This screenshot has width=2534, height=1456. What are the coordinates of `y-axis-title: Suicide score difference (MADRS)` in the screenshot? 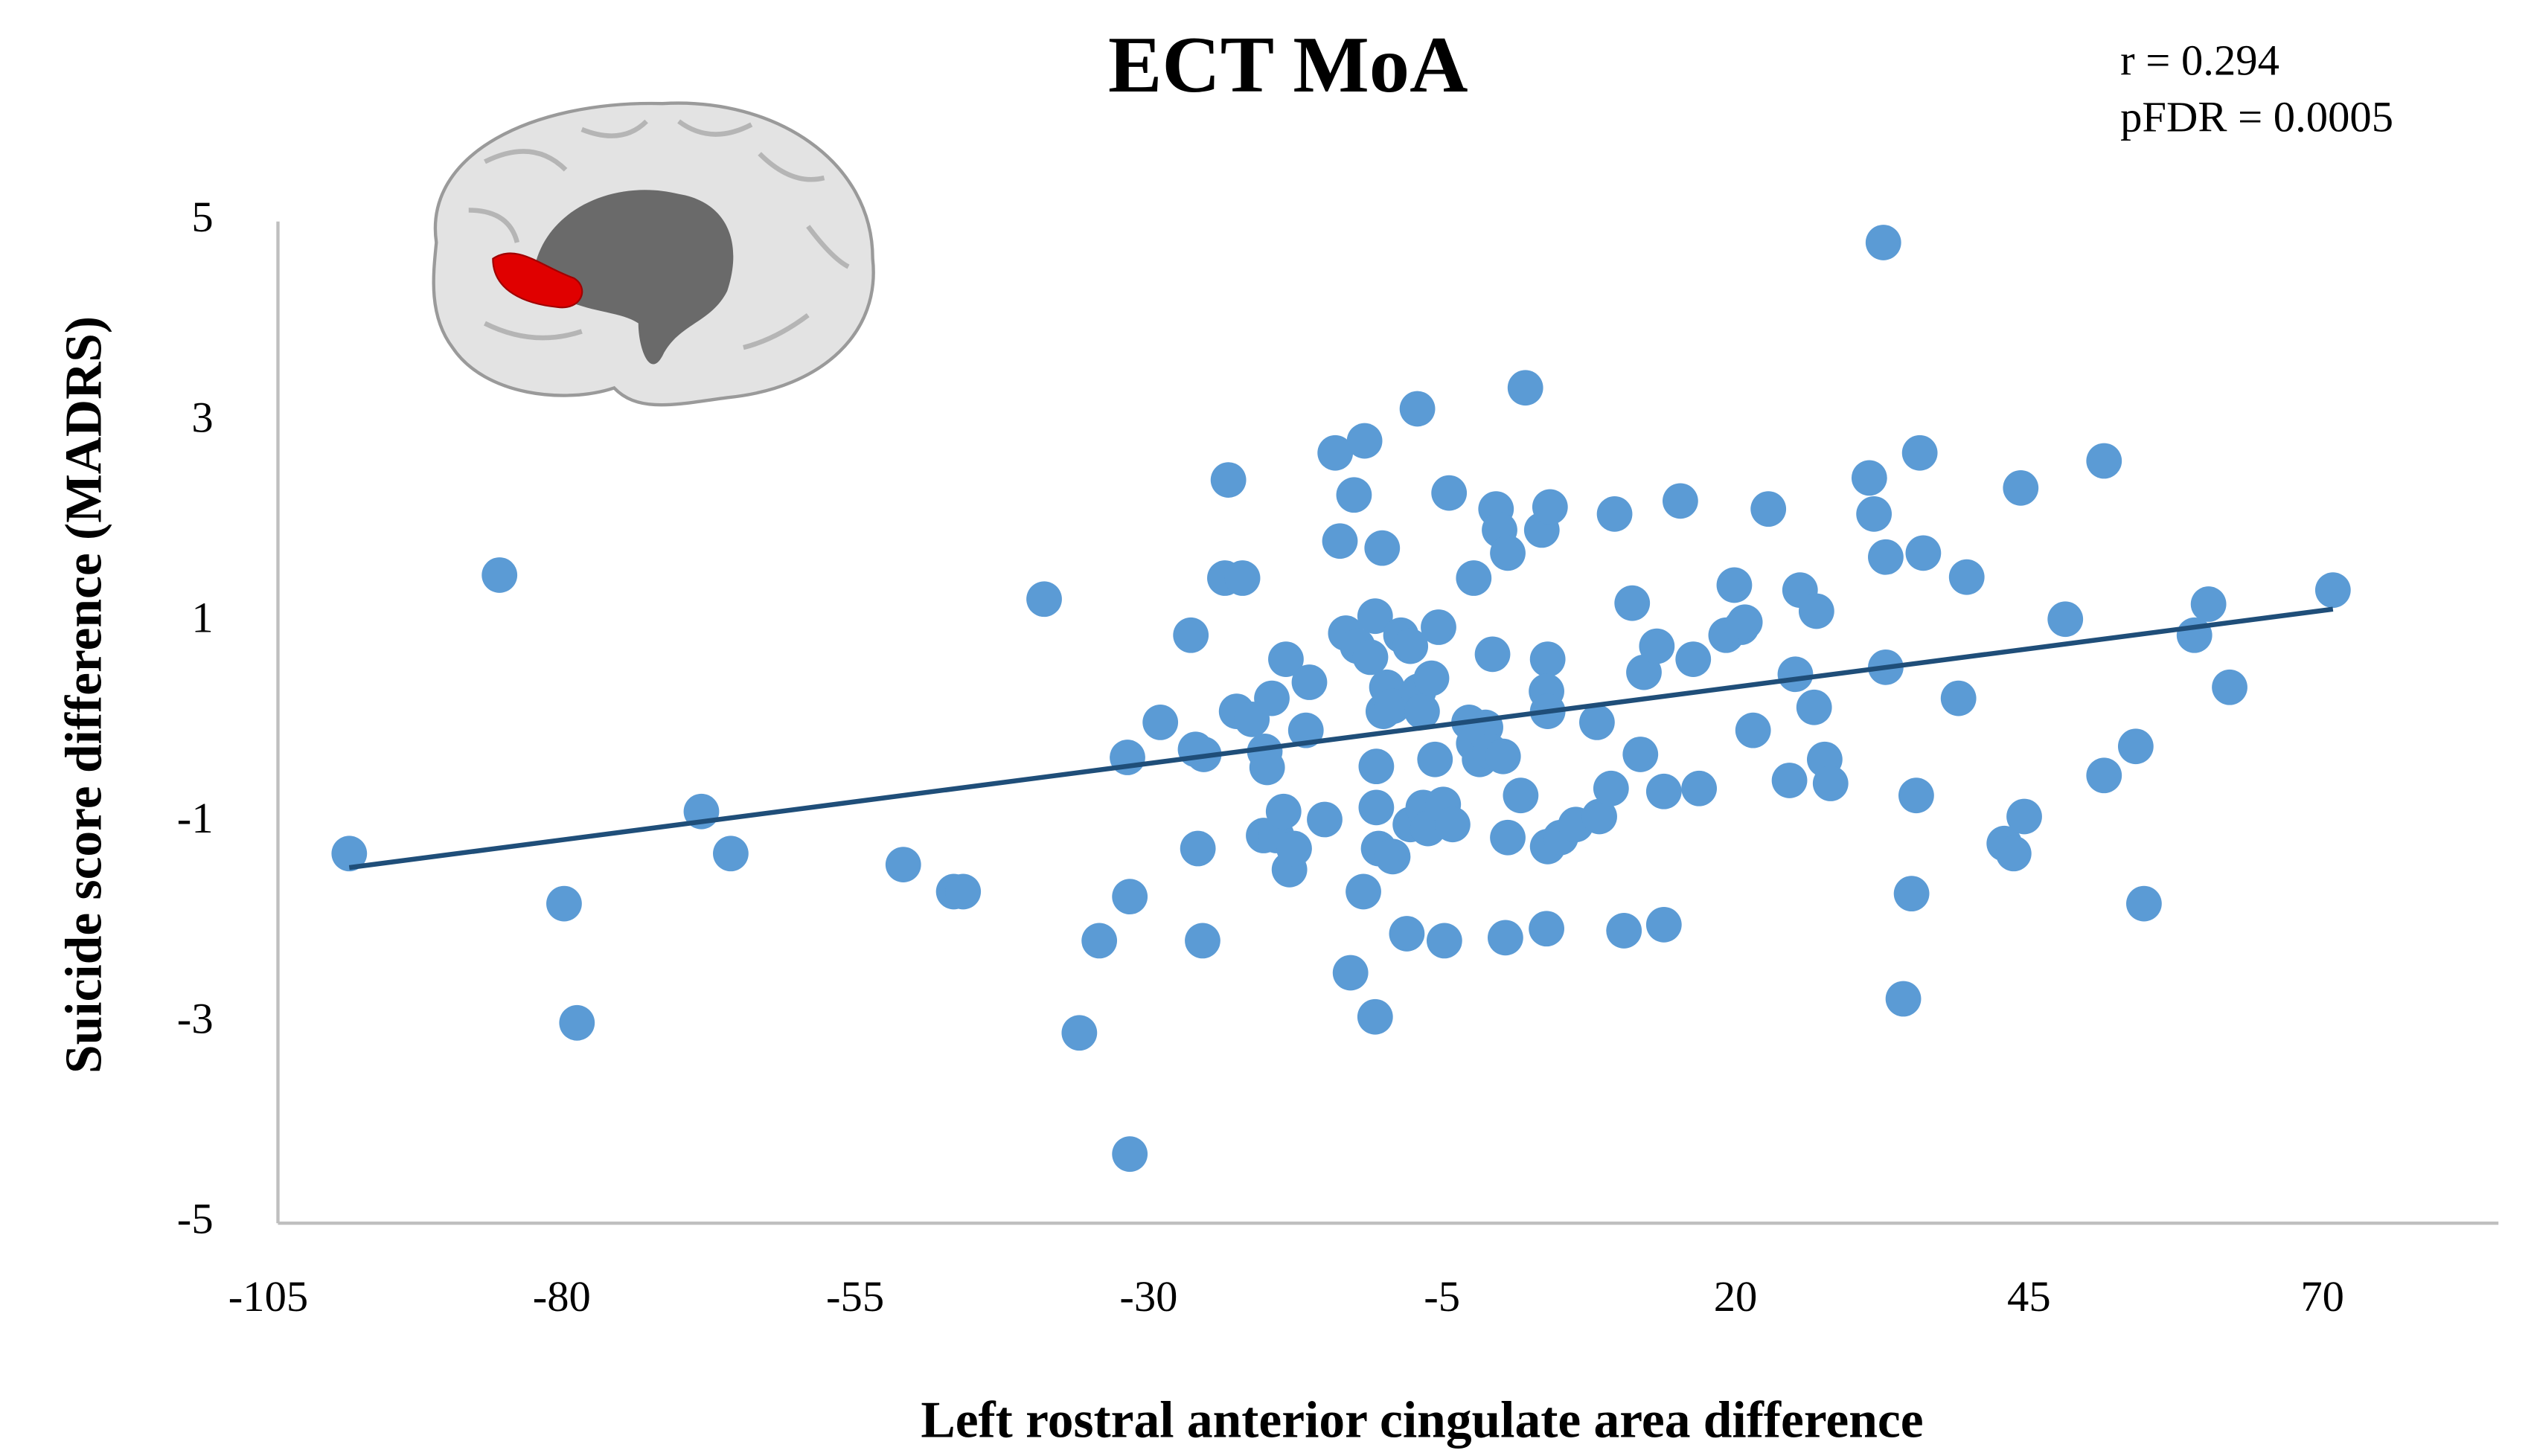 It's located at (83, 695).